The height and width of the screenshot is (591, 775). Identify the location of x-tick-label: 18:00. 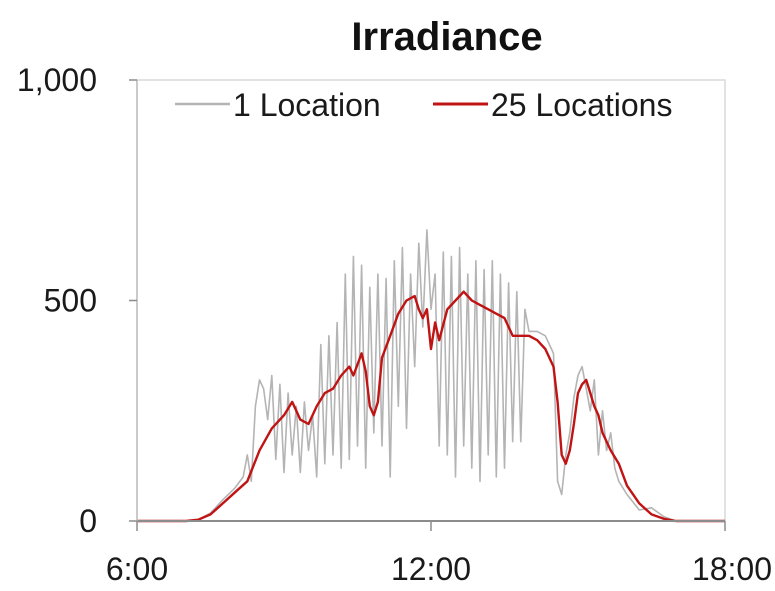
(732, 569).